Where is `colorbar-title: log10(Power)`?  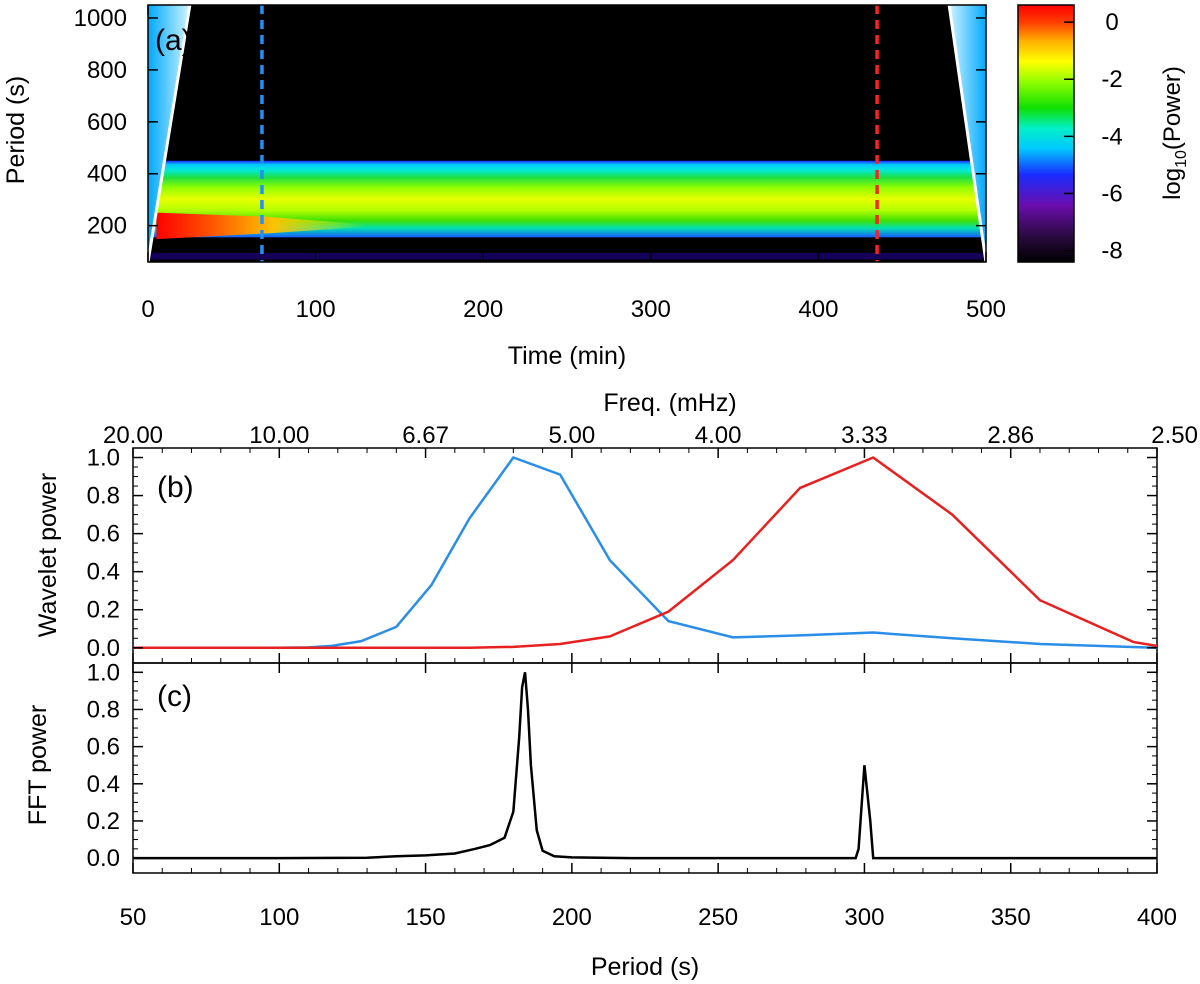 colorbar-title: log10(Power) is located at coordinates (1174, 133).